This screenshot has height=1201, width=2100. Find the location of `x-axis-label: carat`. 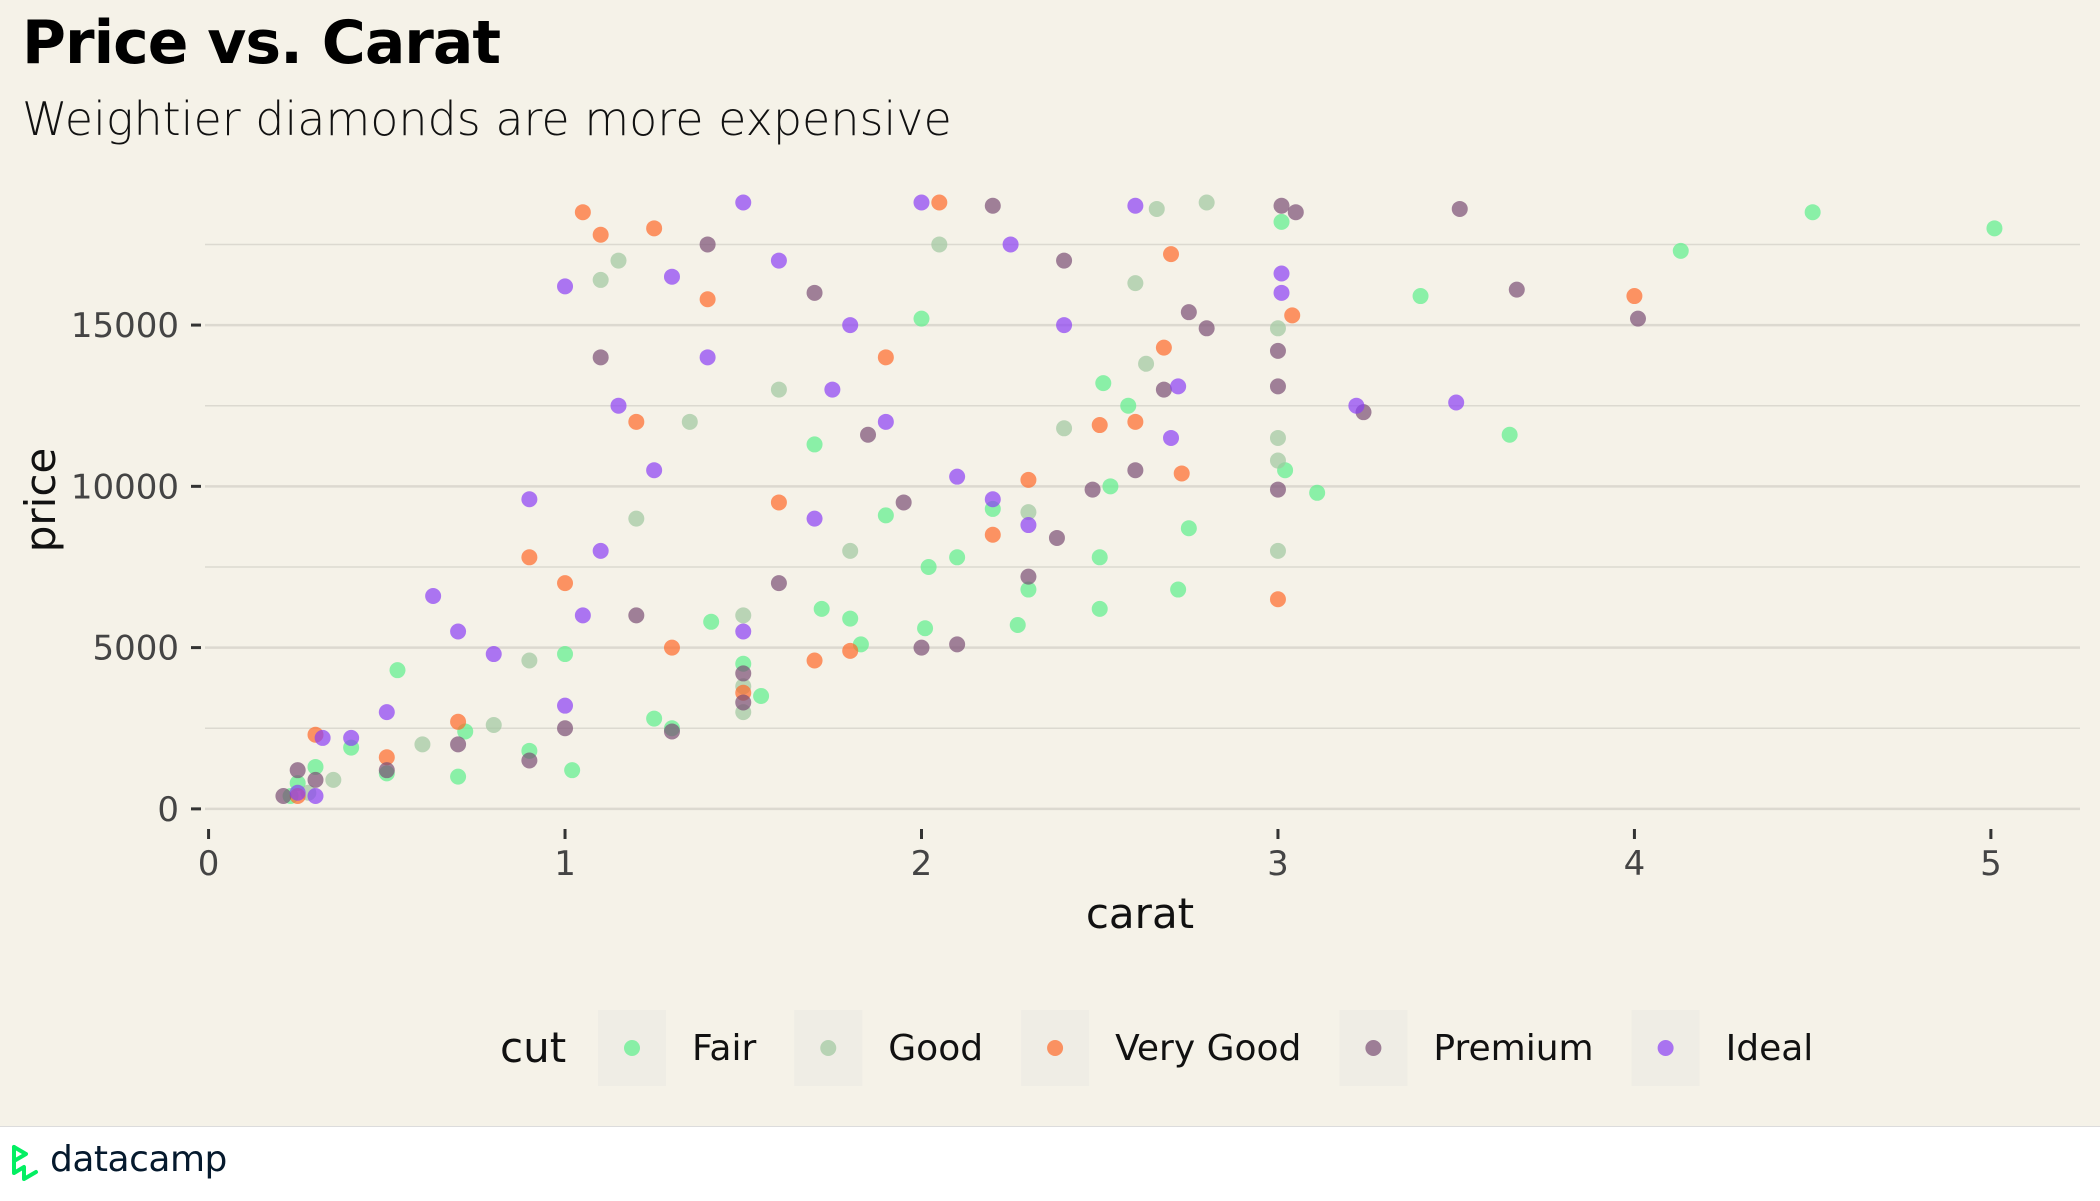

x-axis-label: carat is located at coordinates (1140, 913).